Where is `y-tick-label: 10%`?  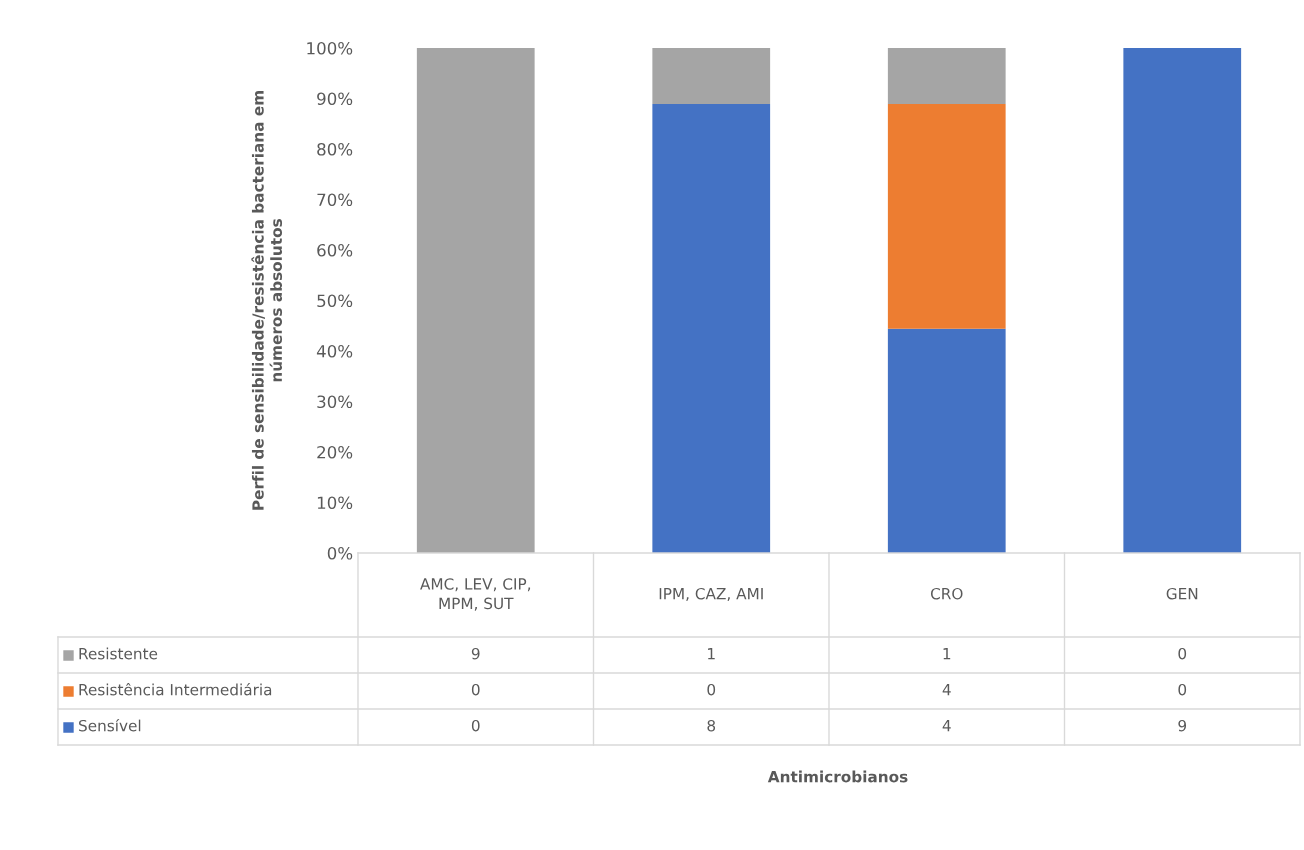 y-tick-label: 10% is located at coordinates (335, 503).